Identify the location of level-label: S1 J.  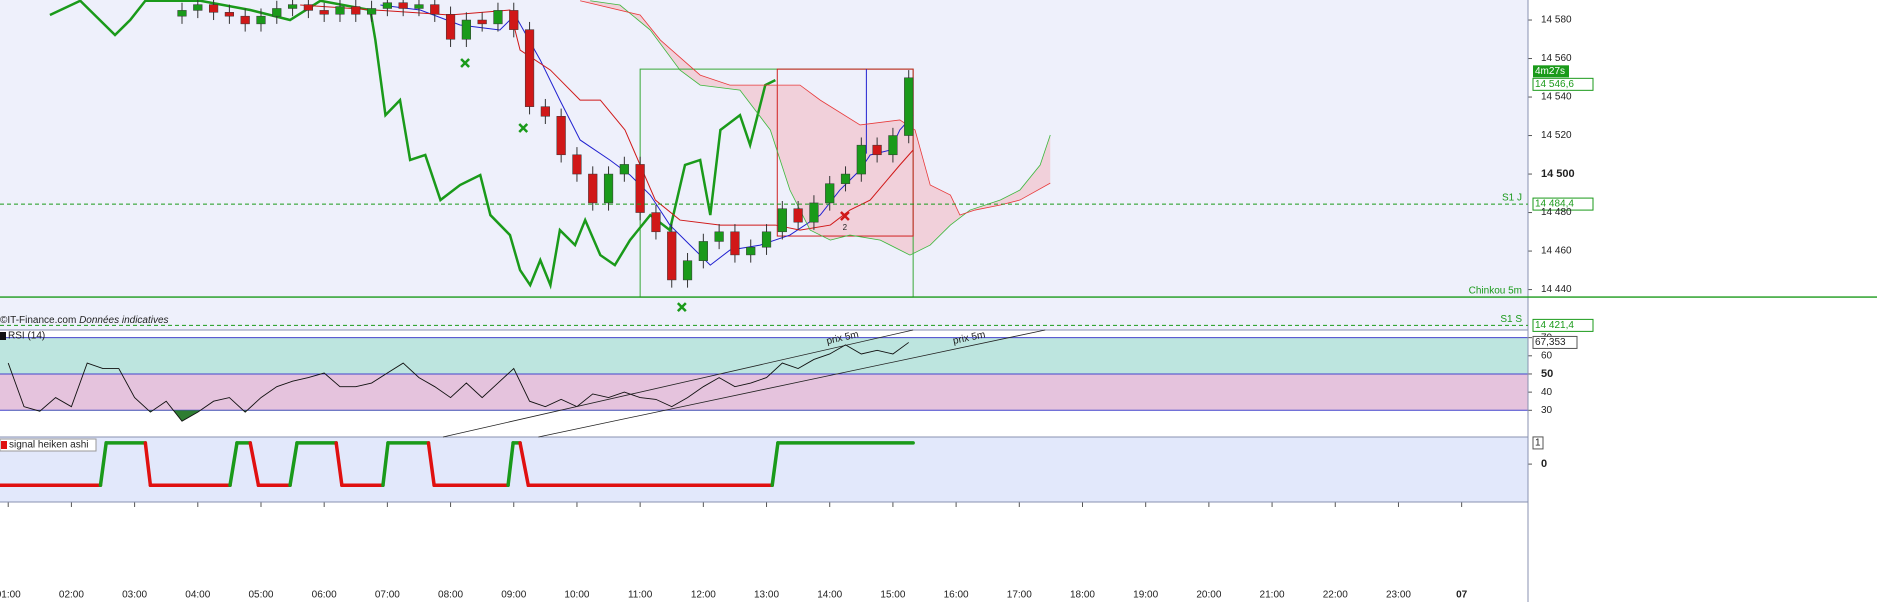
(1512, 198).